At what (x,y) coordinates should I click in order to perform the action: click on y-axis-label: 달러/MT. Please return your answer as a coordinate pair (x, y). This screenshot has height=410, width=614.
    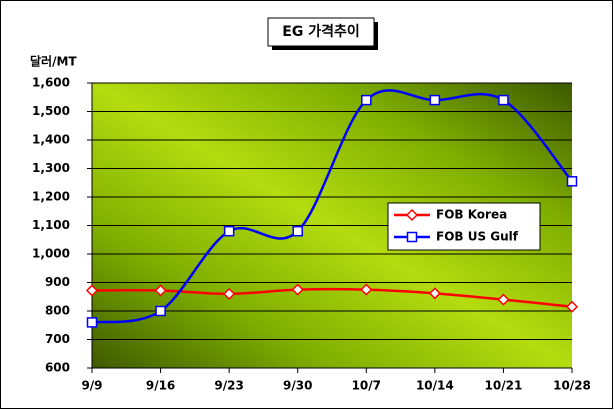
    Looking at the image, I should click on (53, 61).